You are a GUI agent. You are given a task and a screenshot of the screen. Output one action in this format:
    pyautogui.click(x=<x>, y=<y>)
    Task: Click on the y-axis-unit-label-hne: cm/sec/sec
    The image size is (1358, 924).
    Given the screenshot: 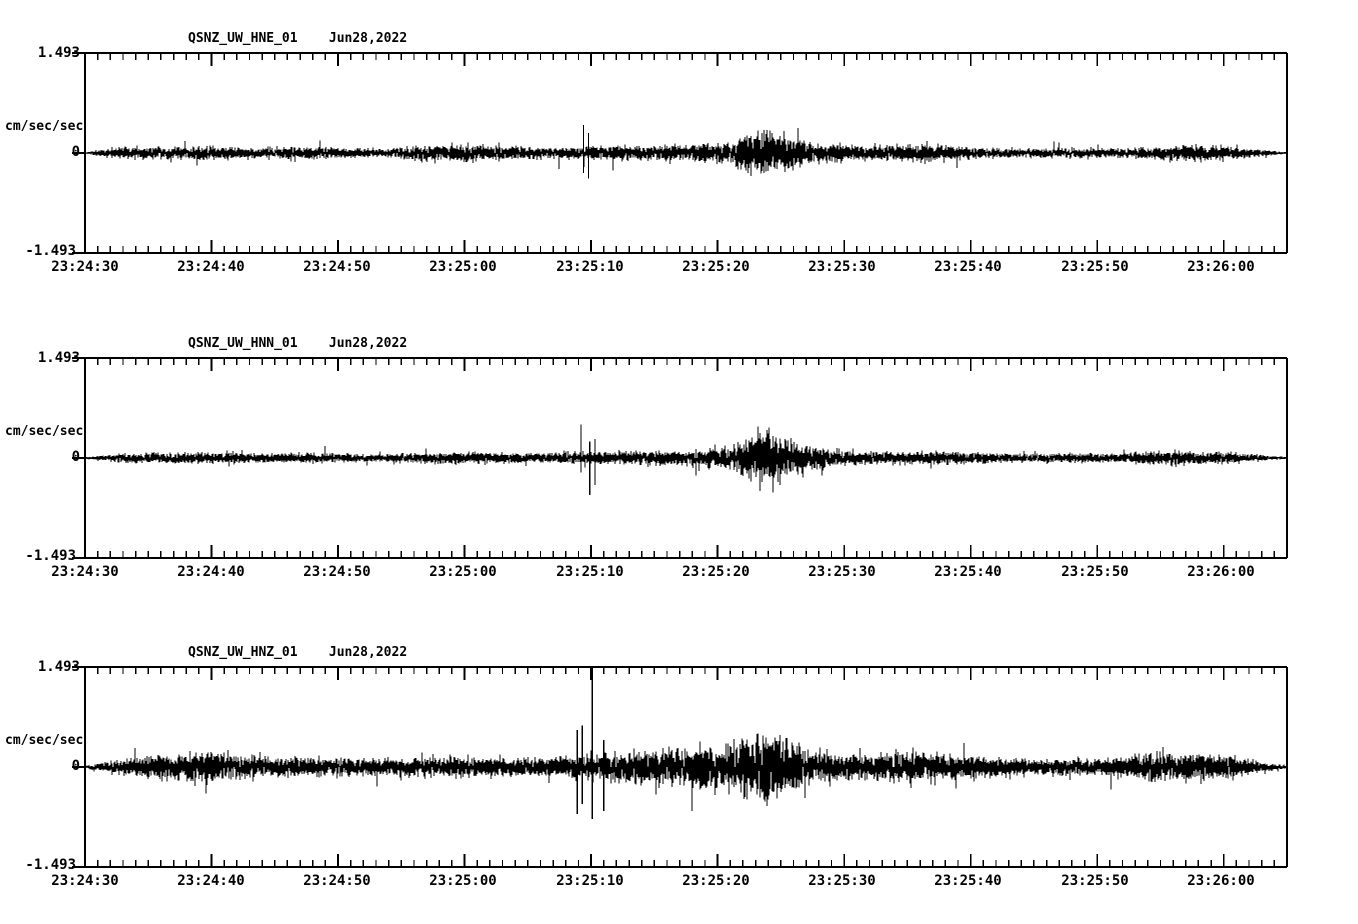 What is the action you would take?
    pyautogui.click(x=44, y=126)
    